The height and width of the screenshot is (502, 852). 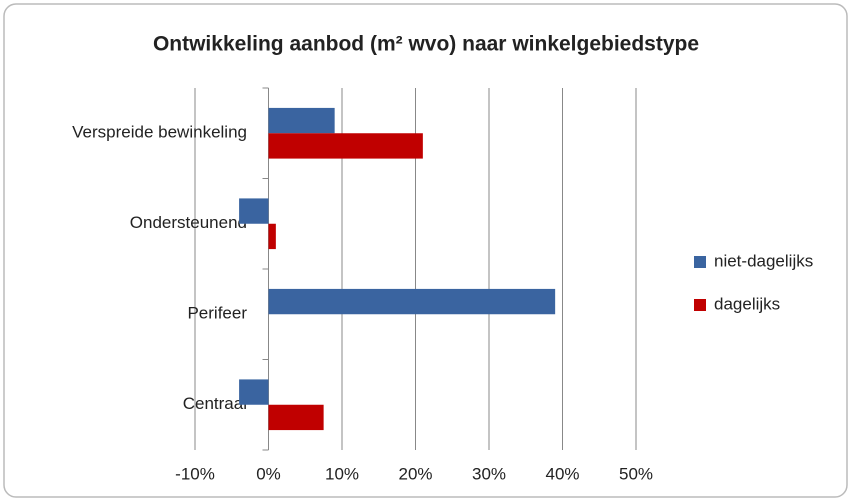 What do you see at coordinates (217, 313) in the screenshot?
I see `y-tick-label: Perifeer` at bounding box center [217, 313].